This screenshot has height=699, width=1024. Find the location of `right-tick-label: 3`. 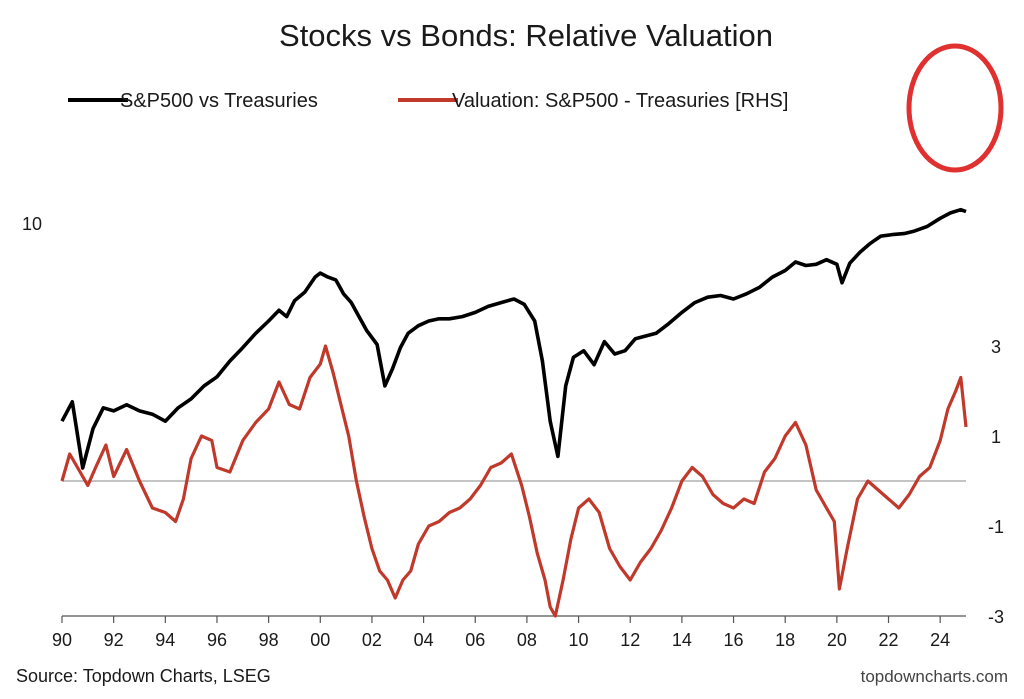

right-tick-label: 3 is located at coordinates (996, 347).